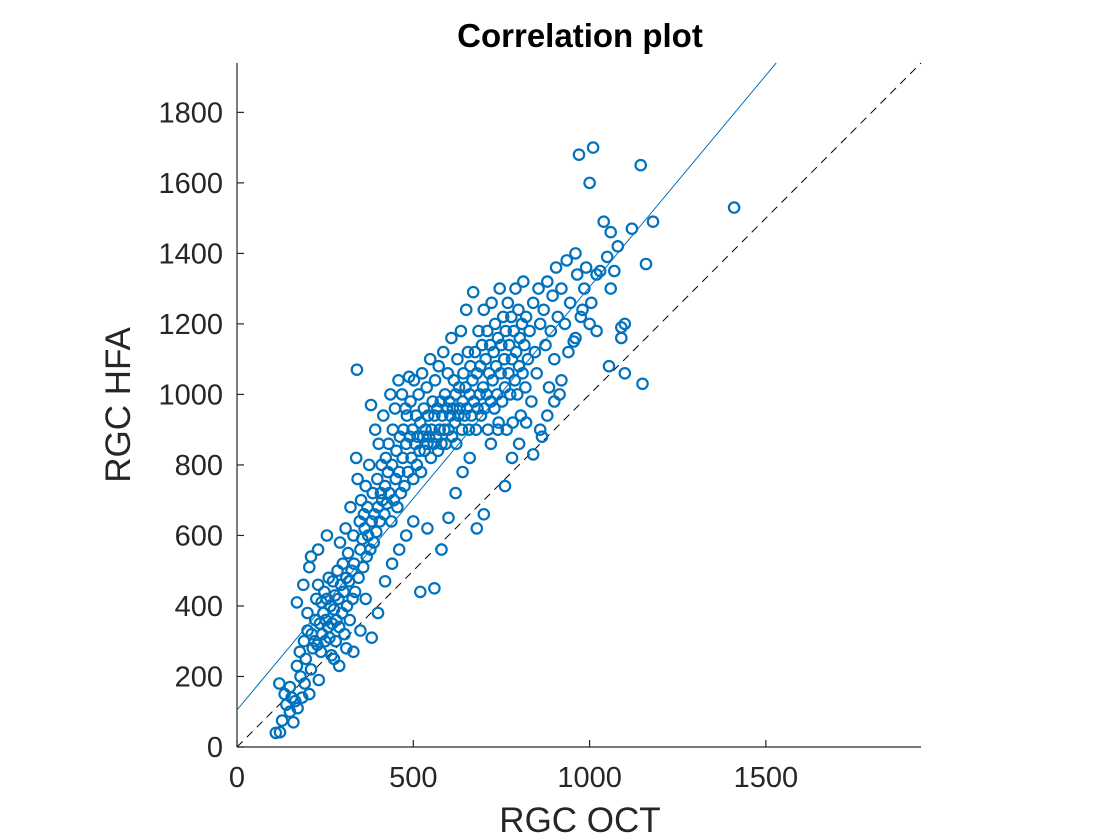 Image resolution: width=1120 pixels, height=840 pixels. What do you see at coordinates (413, 778) in the screenshot?
I see `x-tick-label: 500` at bounding box center [413, 778].